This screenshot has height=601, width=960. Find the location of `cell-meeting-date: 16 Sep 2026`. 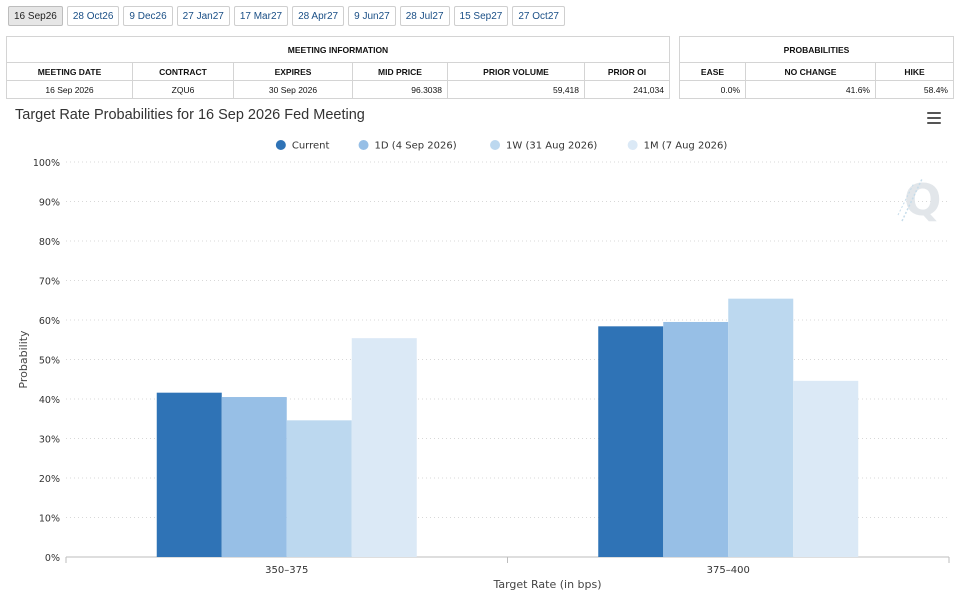

cell-meeting-date: 16 Sep 2026 is located at coordinates (69, 89).